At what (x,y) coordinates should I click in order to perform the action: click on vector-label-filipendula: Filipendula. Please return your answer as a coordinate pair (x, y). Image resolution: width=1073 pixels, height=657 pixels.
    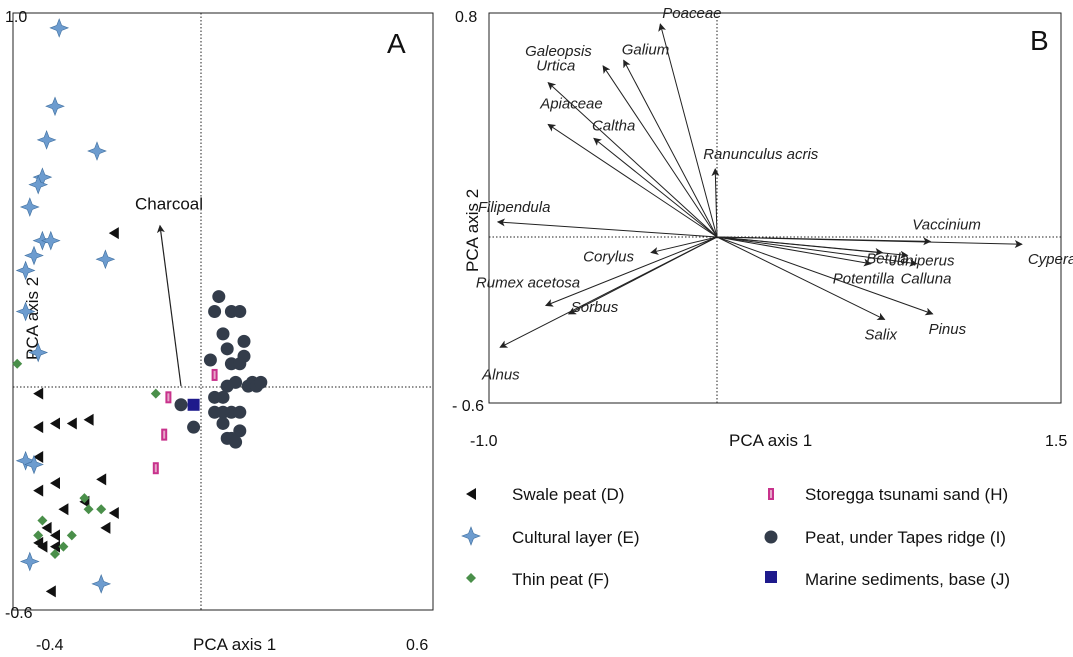
    Looking at the image, I should click on (514, 207).